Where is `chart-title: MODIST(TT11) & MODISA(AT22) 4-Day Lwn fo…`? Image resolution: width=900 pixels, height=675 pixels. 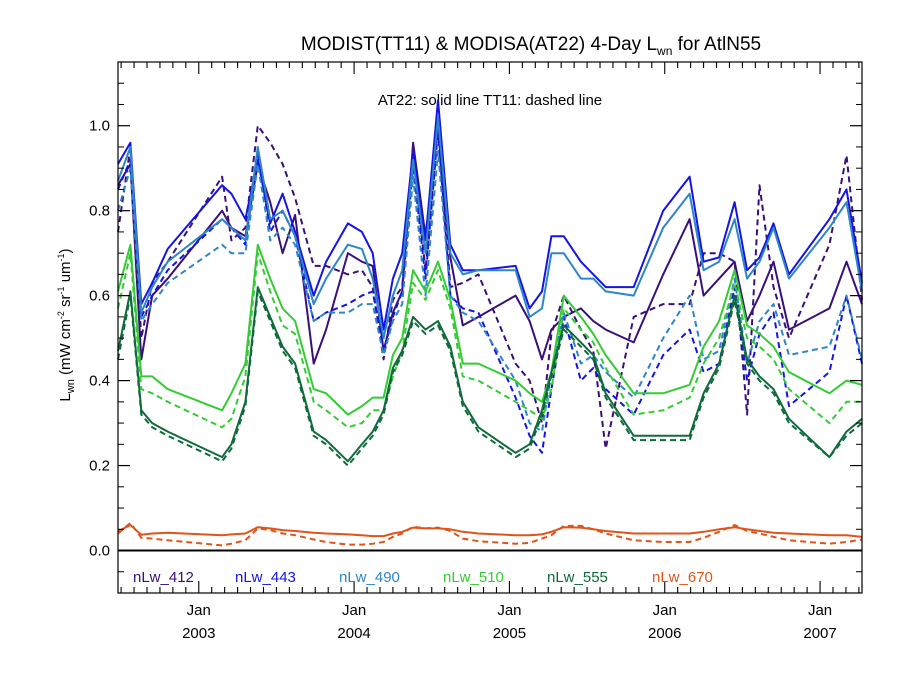
chart-title: MODIST(TT11) & MODISA(AT22) 4-Day Lwn fo… is located at coordinates (531, 46).